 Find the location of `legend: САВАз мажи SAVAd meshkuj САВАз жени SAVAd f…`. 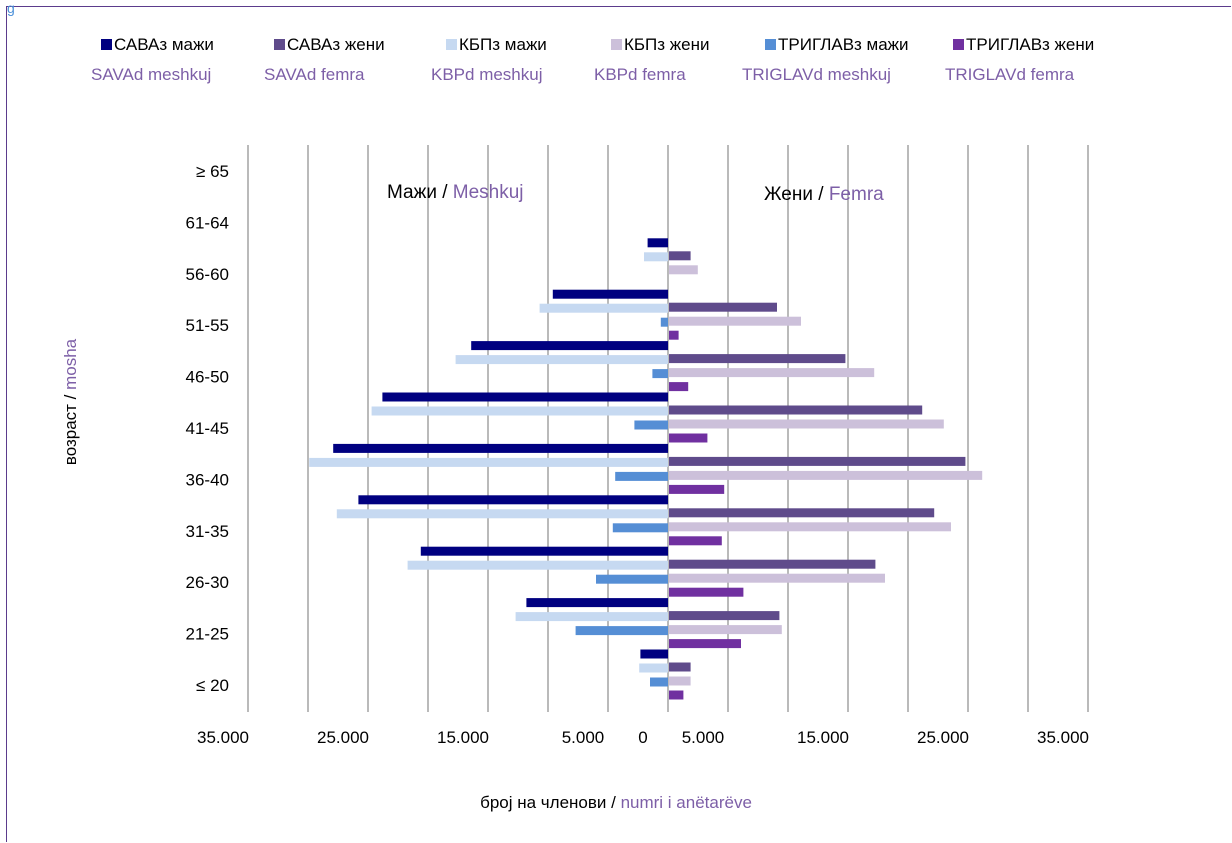

legend: САВАз мажи SAVAd meshkuj САВАз жени SAVAd f… is located at coordinates (592, 59).